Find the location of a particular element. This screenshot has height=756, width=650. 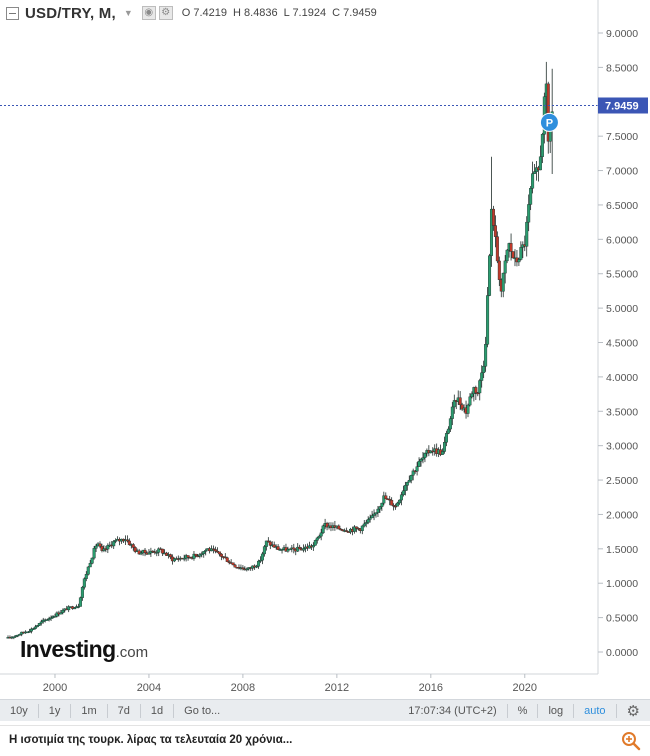

event-marker-label: P is located at coordinates (549, 123).